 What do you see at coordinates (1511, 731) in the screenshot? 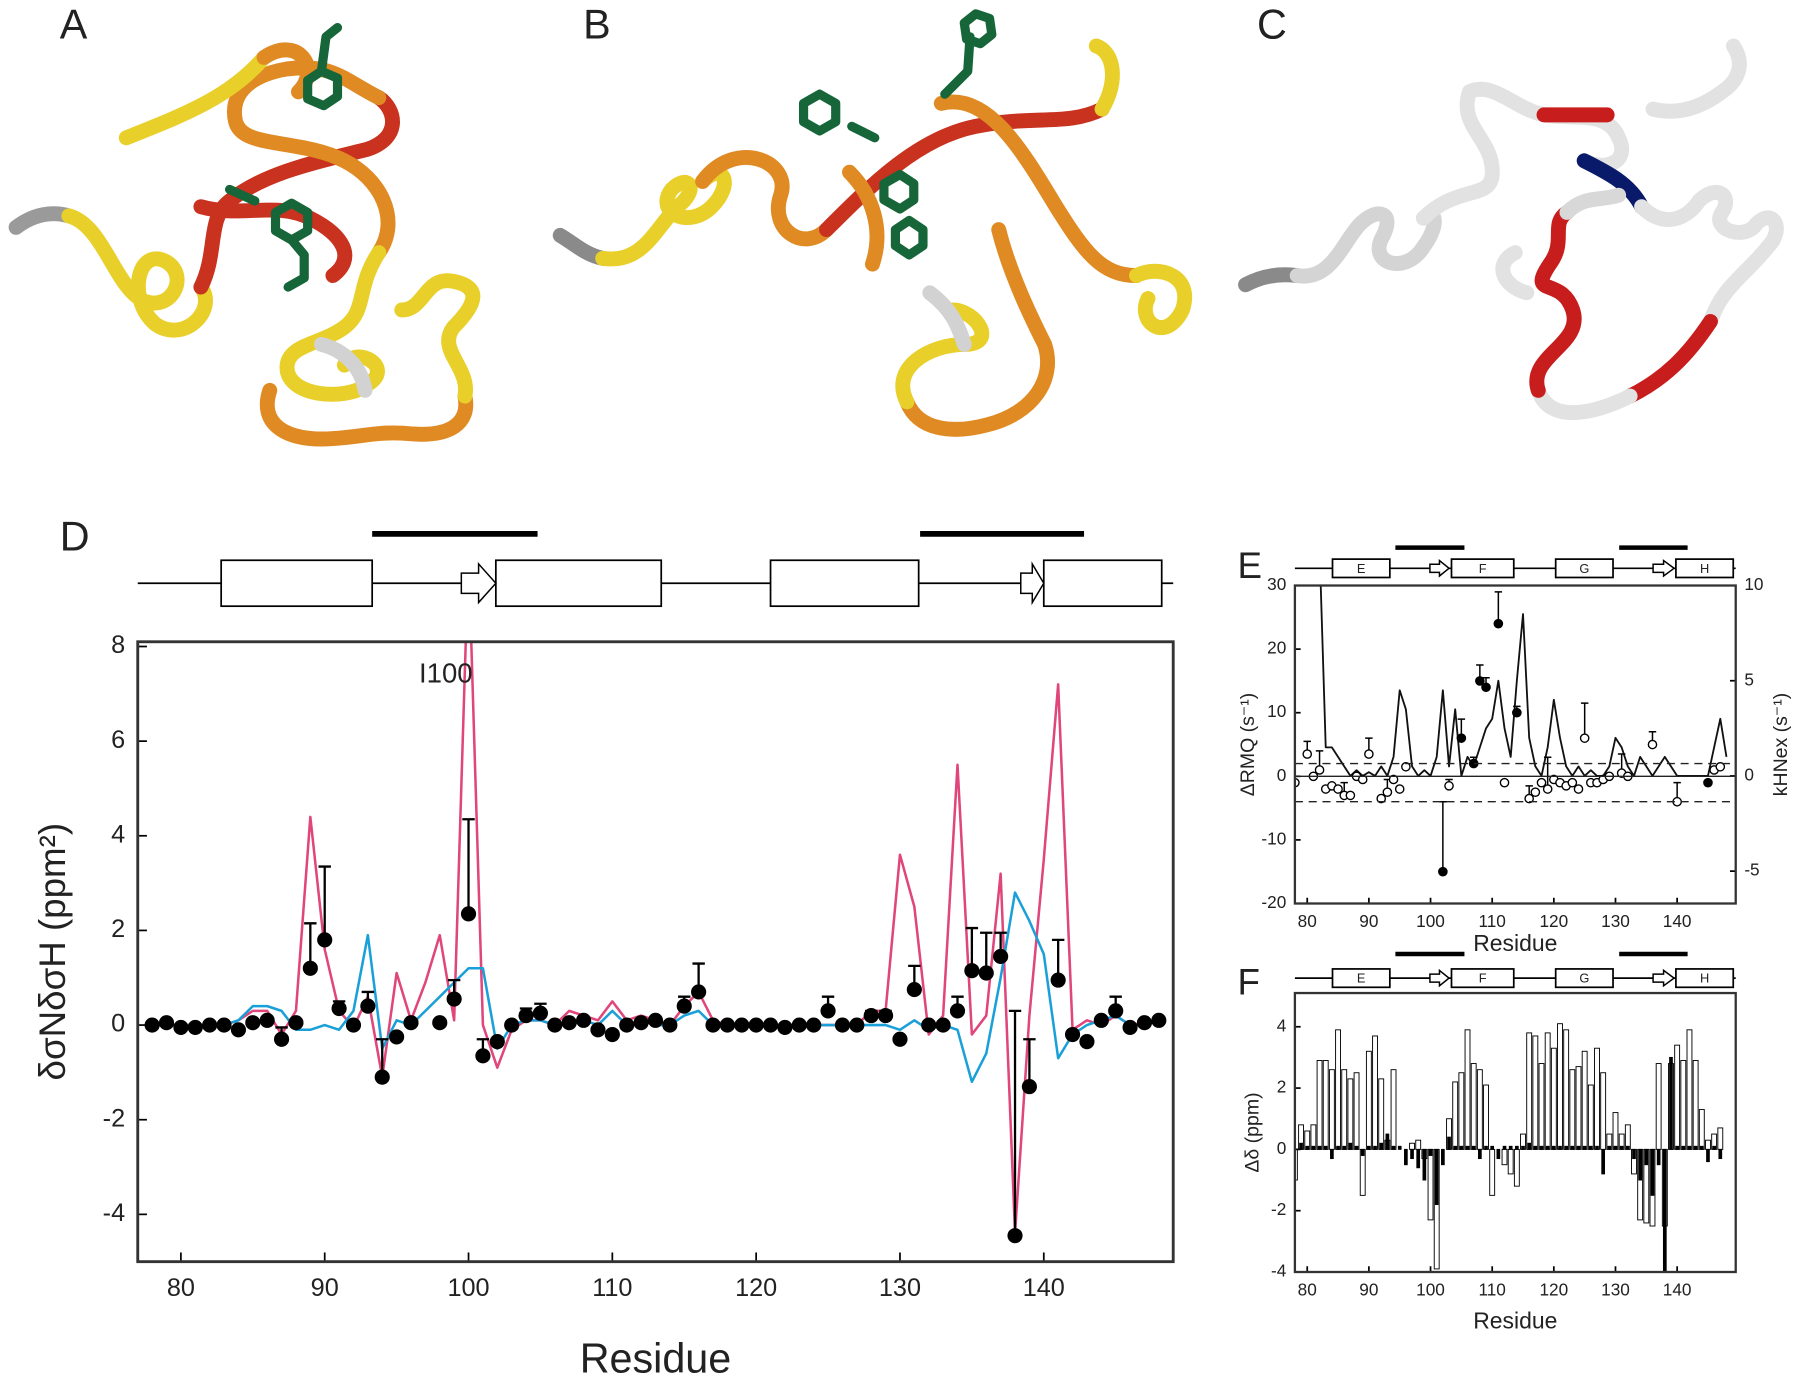
I see `plot-area` at bounding box center [1511, 731].